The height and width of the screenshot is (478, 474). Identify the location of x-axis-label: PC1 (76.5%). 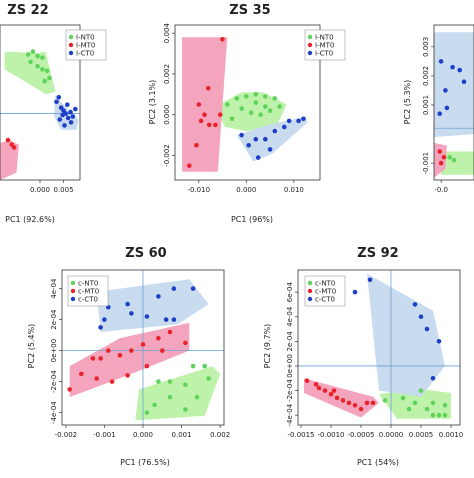
(145, 462).